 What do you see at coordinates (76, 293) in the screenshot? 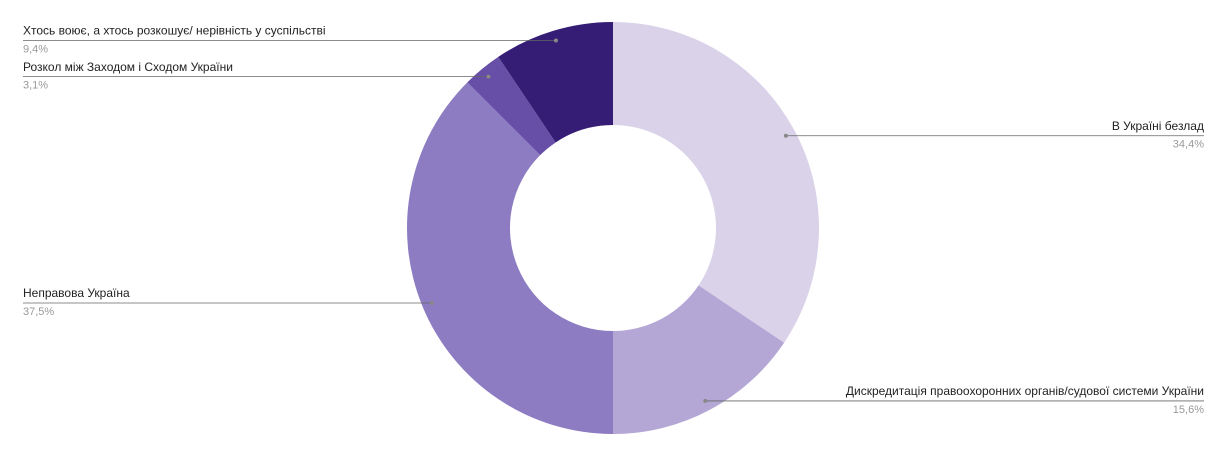
I see `slice-label: Неправова Україна` at bounding box center [76, 293].